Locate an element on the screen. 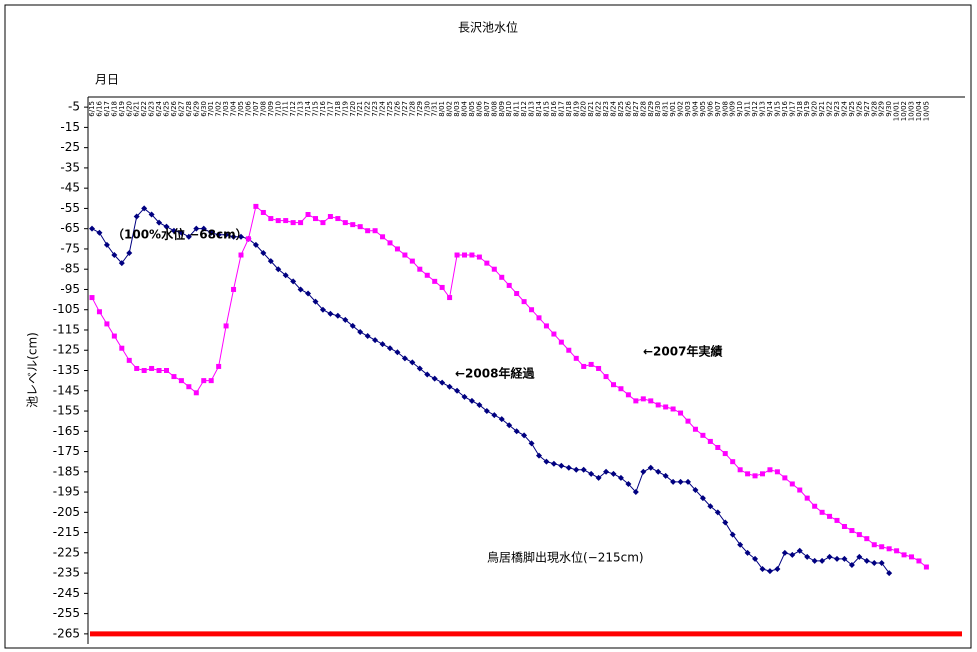 The image size is (977, 652). x-tick-label: 7/13 is located at coordinates (301, 109).